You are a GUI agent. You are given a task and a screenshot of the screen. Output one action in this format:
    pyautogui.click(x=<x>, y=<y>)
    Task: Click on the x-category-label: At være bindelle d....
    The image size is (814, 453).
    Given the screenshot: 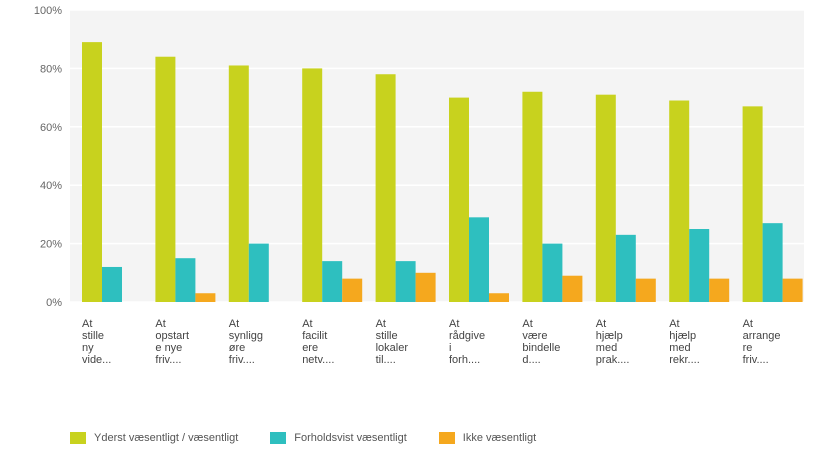 What is the action you would take?
    pyautogui.click(x=541, y=342)
    